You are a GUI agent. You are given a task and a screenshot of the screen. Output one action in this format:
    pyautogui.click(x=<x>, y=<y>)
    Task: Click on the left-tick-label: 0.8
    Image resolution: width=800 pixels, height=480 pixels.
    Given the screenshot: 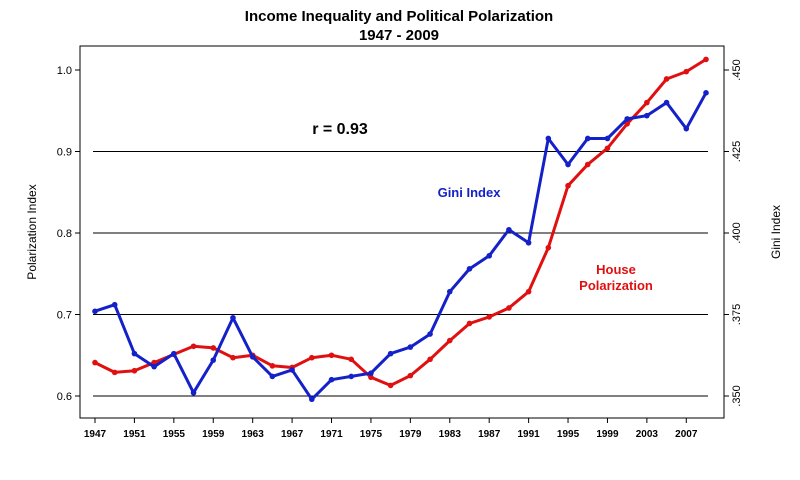 What is the action you would take?
    pyautogui.click(x=64, y=234)
    